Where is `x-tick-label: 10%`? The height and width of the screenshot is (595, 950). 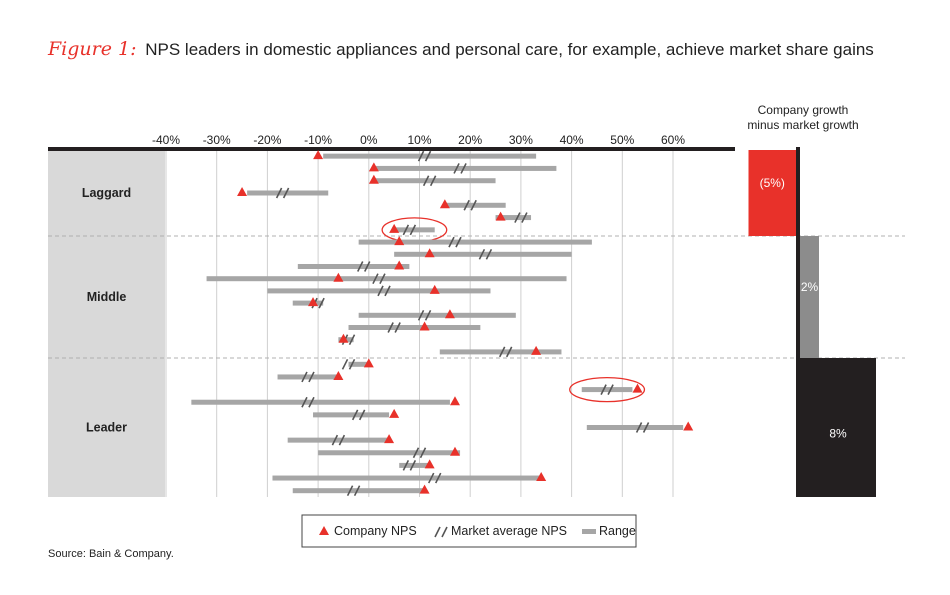 x-tick-label: 10% is located at coordinates (419, 140).